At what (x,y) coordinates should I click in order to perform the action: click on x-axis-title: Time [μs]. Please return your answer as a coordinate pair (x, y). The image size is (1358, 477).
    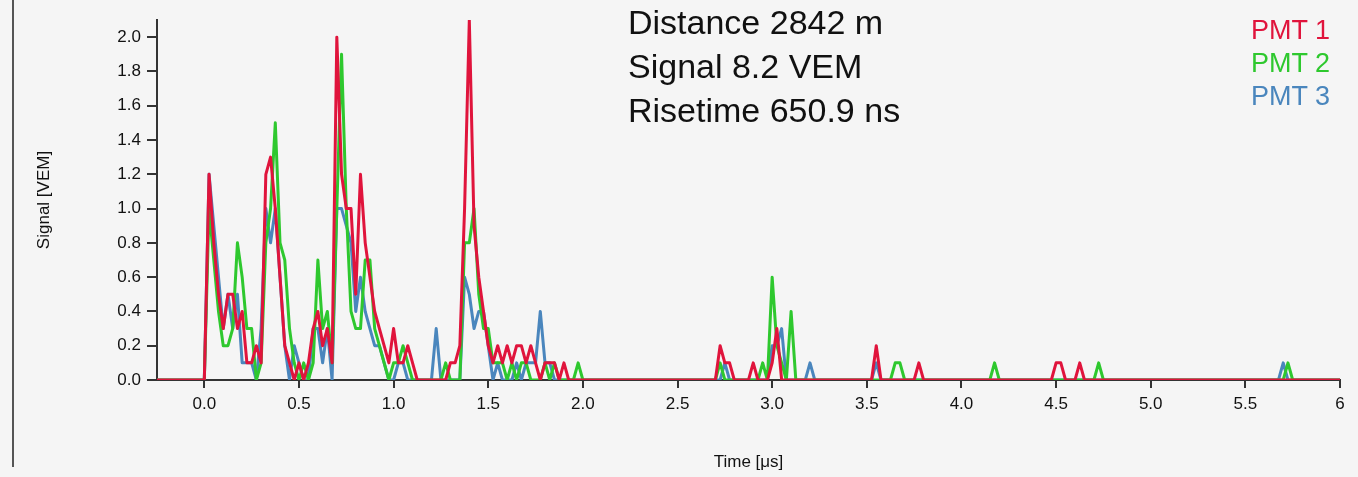
    Looking at the image, I should click on (748, 462).